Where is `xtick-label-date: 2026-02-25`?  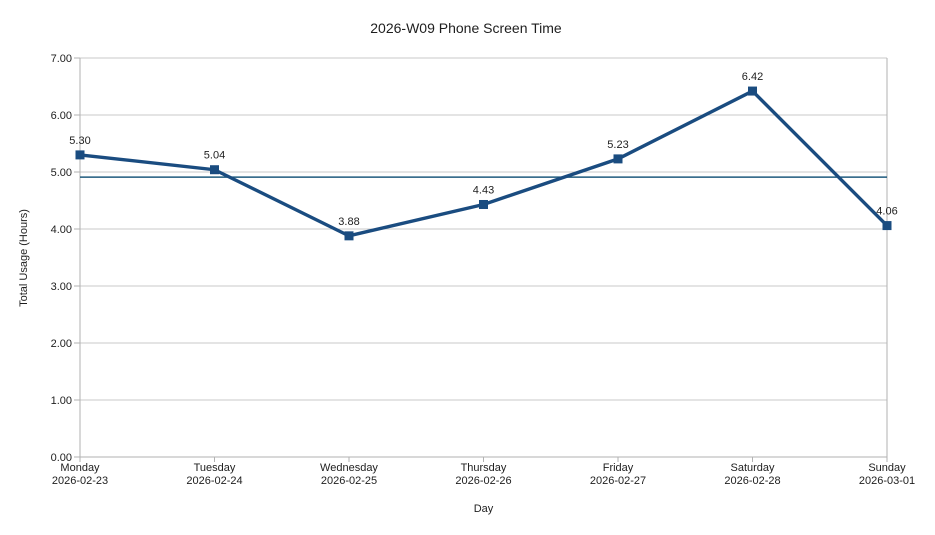
xtick-label-date: 2026-02-25 is located at coordinates (349, 481).